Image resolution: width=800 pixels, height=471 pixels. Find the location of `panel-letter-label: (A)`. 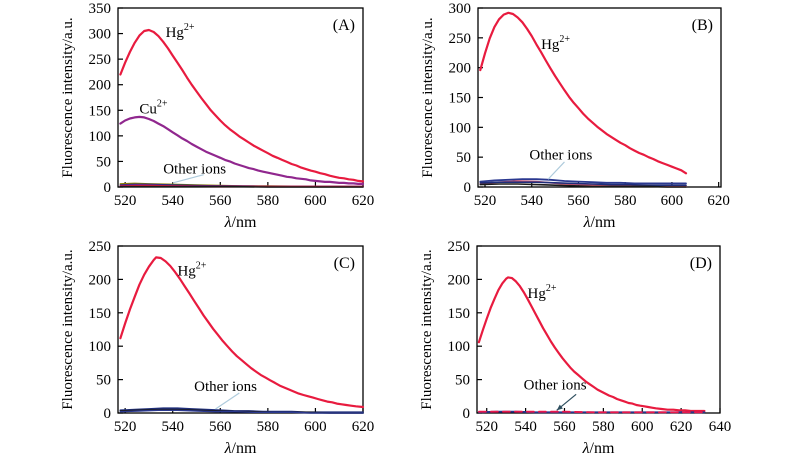

panel-letter-label: (A) is located at coordinates (344, 25).